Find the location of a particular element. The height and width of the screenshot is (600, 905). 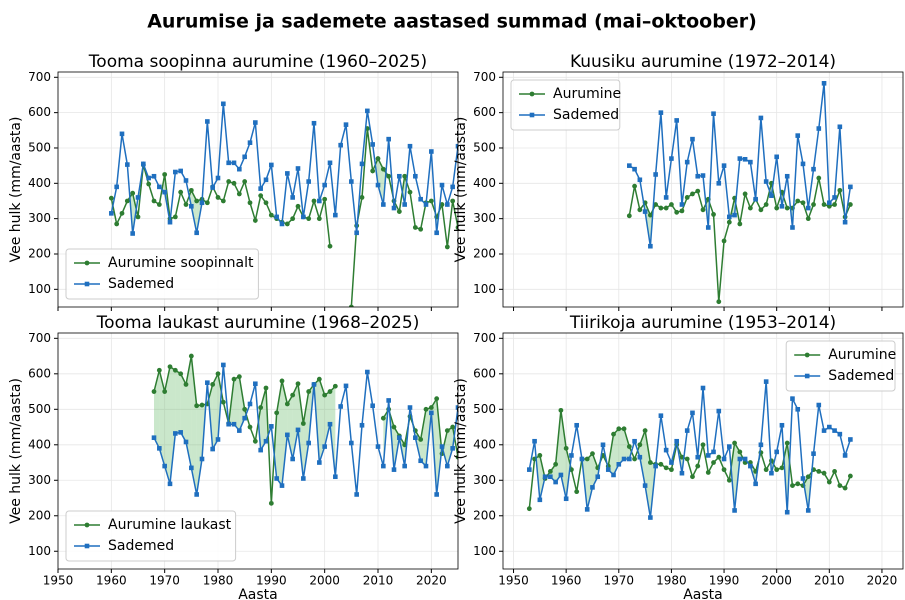

y-tick-label: 600 is located at coordinates (484, 112).